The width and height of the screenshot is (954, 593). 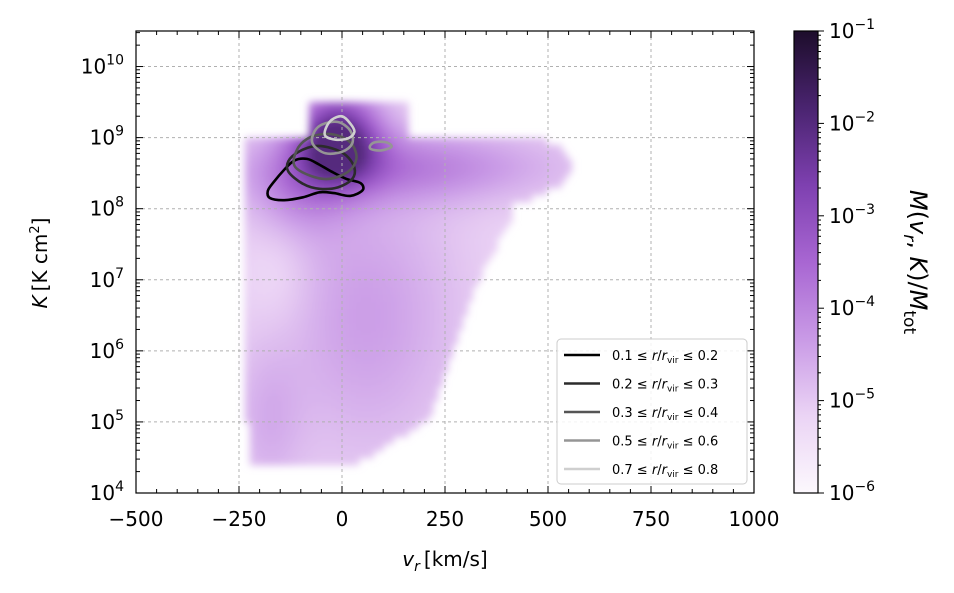 I want to click on y-tick-label: 104, so click(x=107, y=492).